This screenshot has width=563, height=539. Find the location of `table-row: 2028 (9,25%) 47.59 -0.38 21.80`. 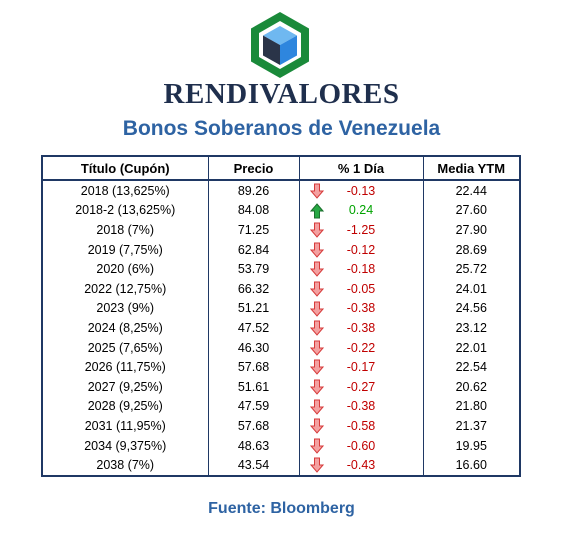

table-row: 2028 (9,25%) 47.59 -0.38 21.80 is located at coordinates (281, 406).